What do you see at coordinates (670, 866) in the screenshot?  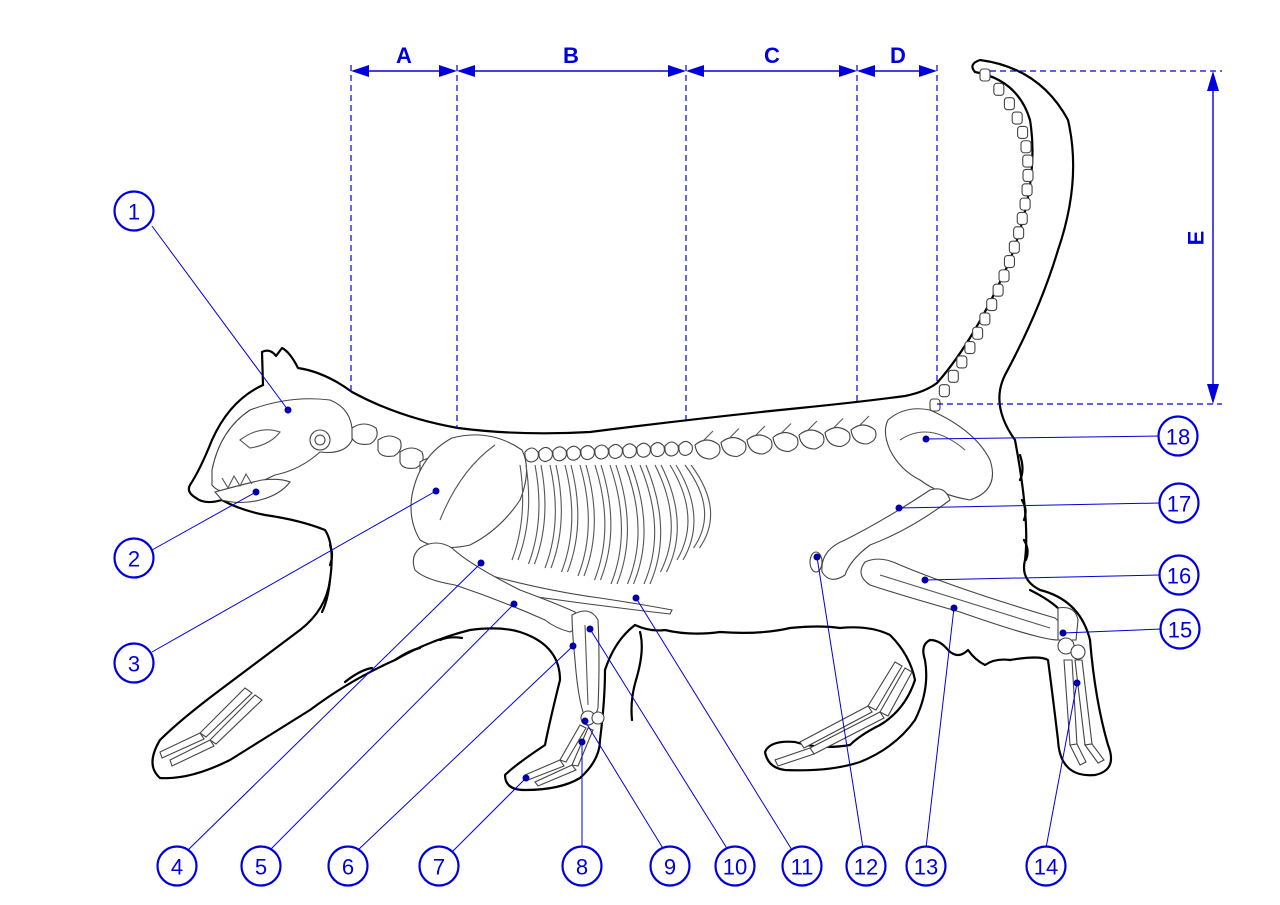 I see `callout-9: 9` at bounding box center [670, 866].